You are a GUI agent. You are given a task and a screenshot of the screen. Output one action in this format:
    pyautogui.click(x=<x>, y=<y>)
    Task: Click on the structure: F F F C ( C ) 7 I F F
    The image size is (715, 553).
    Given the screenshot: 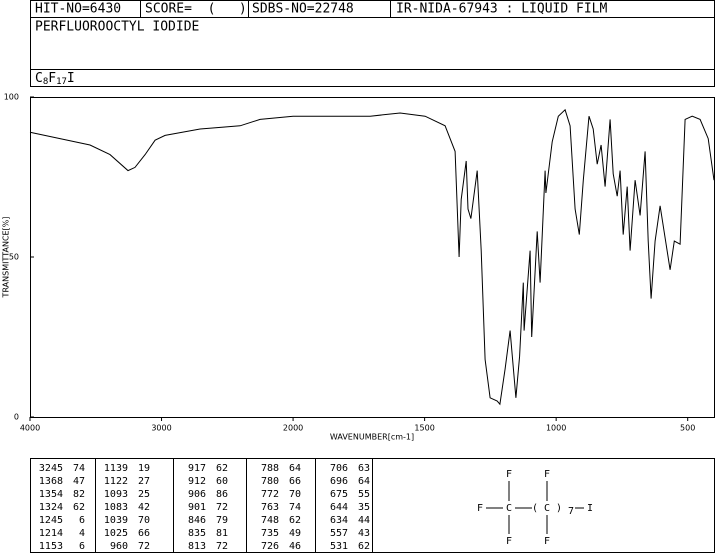 What is the action you would take?
    pyautogui.click(x=535, y=508)
    